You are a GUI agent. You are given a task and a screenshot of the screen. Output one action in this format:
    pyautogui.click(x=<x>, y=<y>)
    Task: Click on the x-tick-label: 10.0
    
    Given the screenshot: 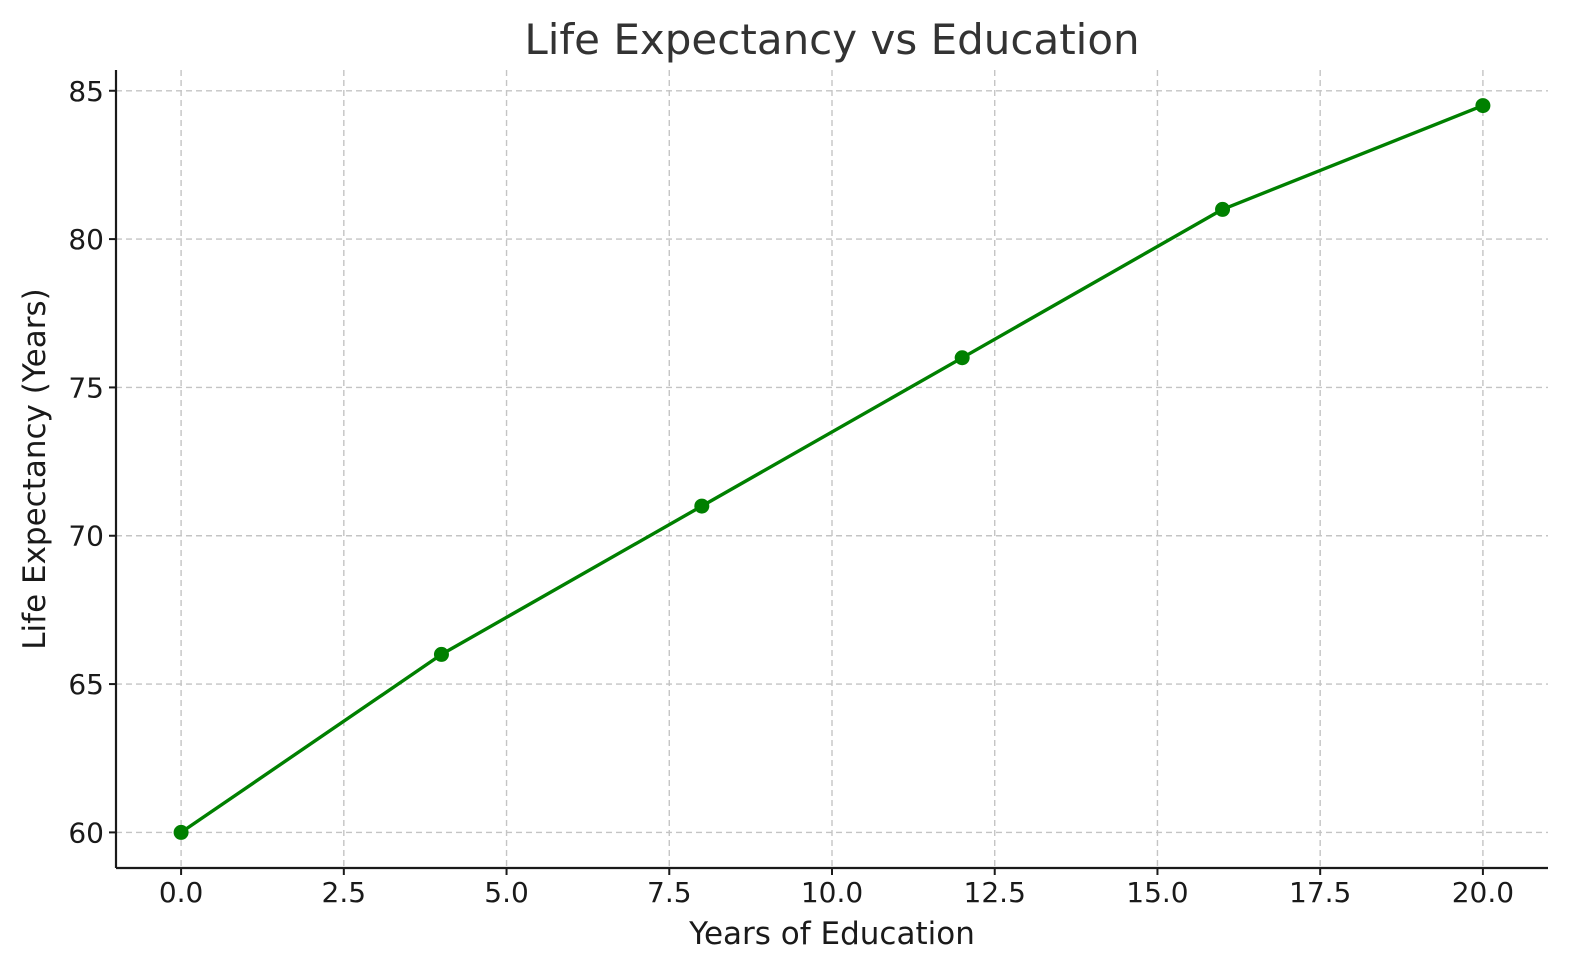 What is the action you would take?
    pyautogui.click(x=832, y=892)
    